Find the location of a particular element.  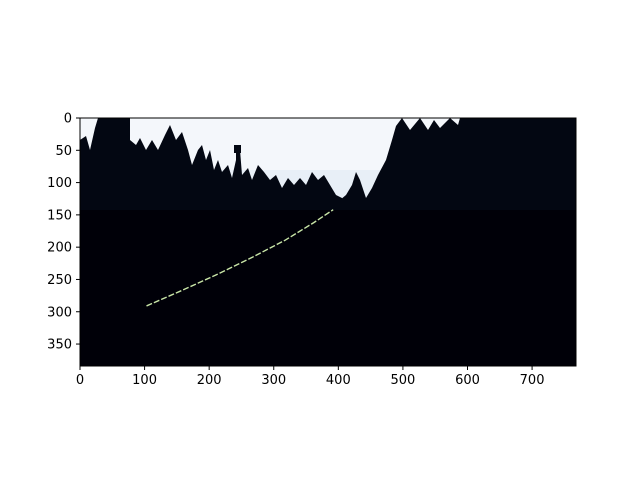

x-tick-label: 200 is located at coordinates (209, 380).